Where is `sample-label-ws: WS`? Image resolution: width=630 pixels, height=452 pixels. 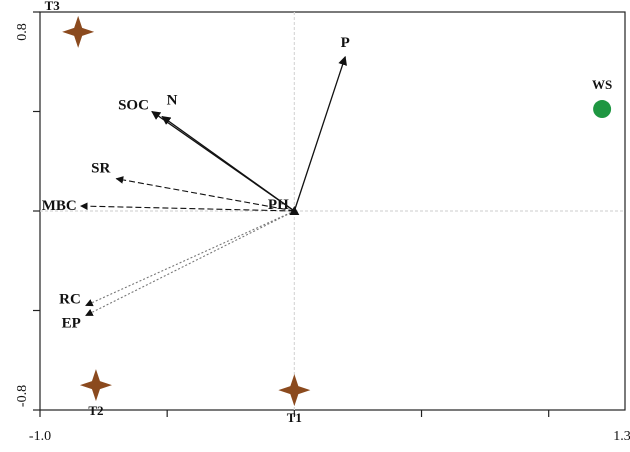
sample-label-ws: WS is located at coordinates (602, 84).